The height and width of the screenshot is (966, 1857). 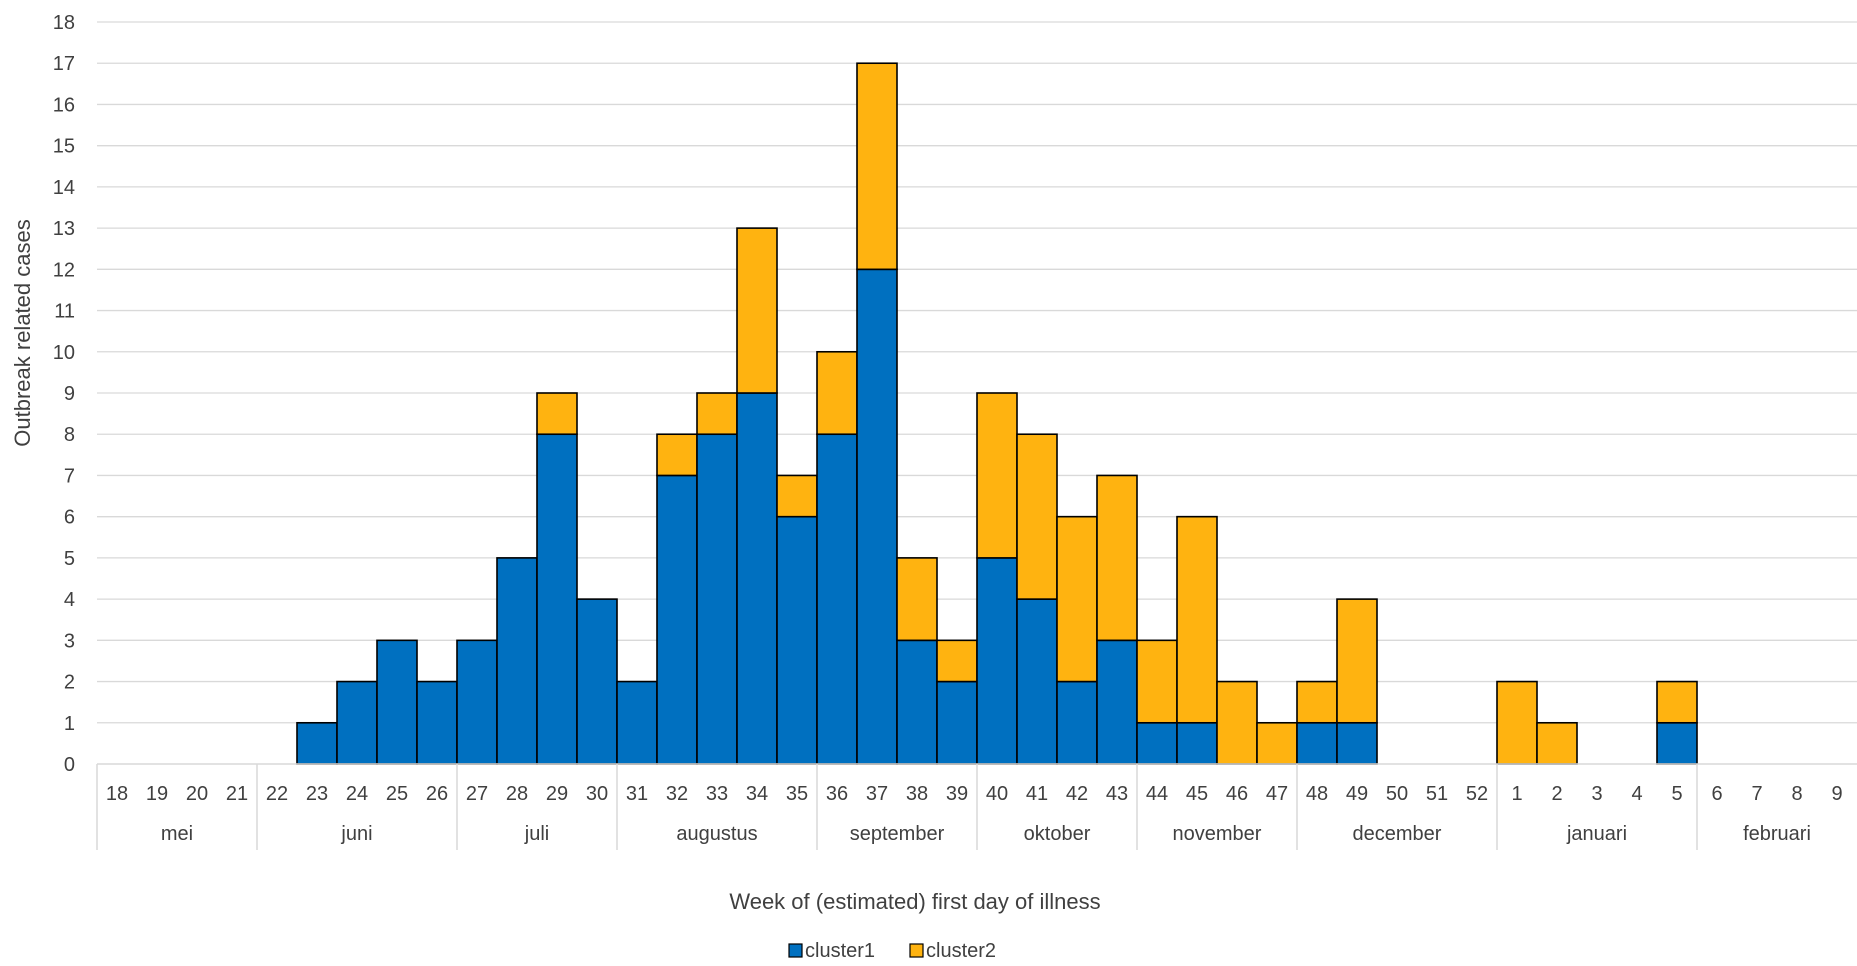 What do you see at coordinates (957, 794) in the screenshot?
I see `x-tick-label-week: 39` at bounding box center [957, 794].